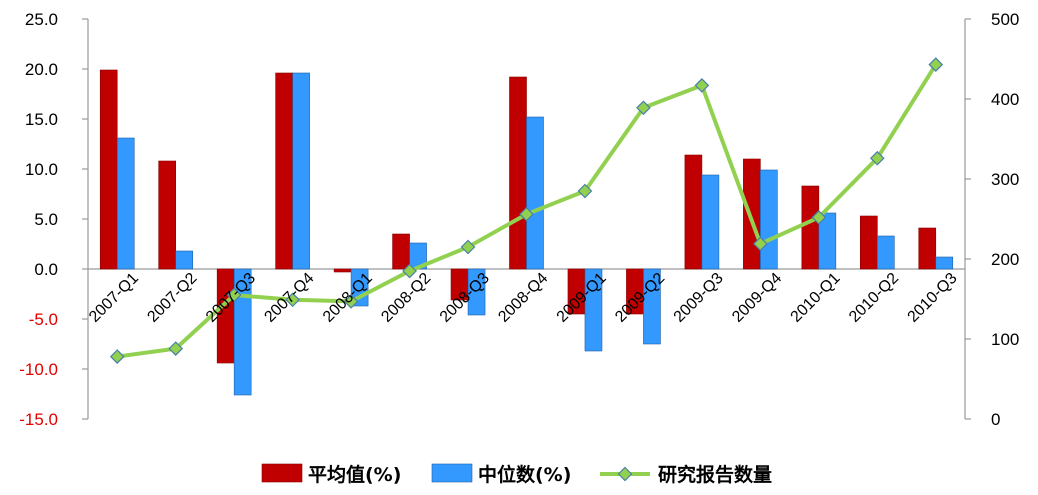  What do you see at coordinates (1005, 259) in the screenshot?
I see `right-tick-label: 200` at bounding box center [1005, 259].